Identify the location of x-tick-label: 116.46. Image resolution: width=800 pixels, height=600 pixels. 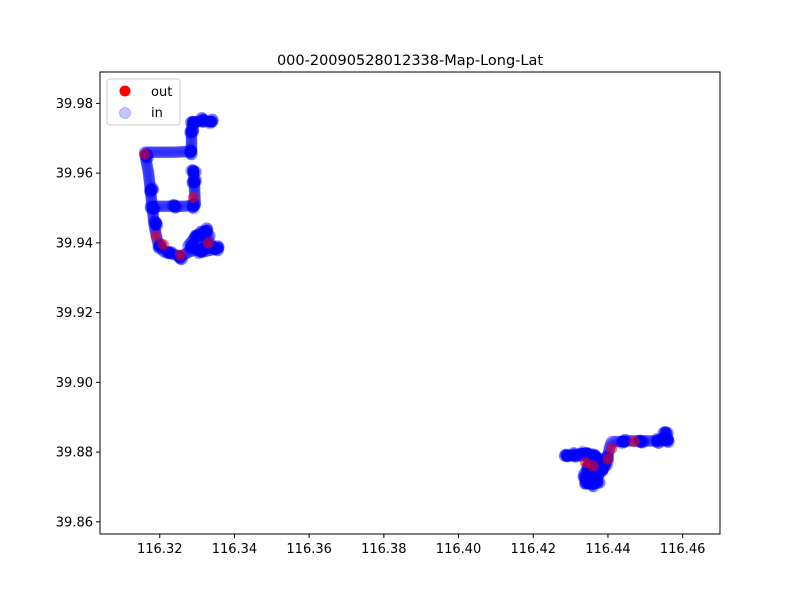
(683, 549).